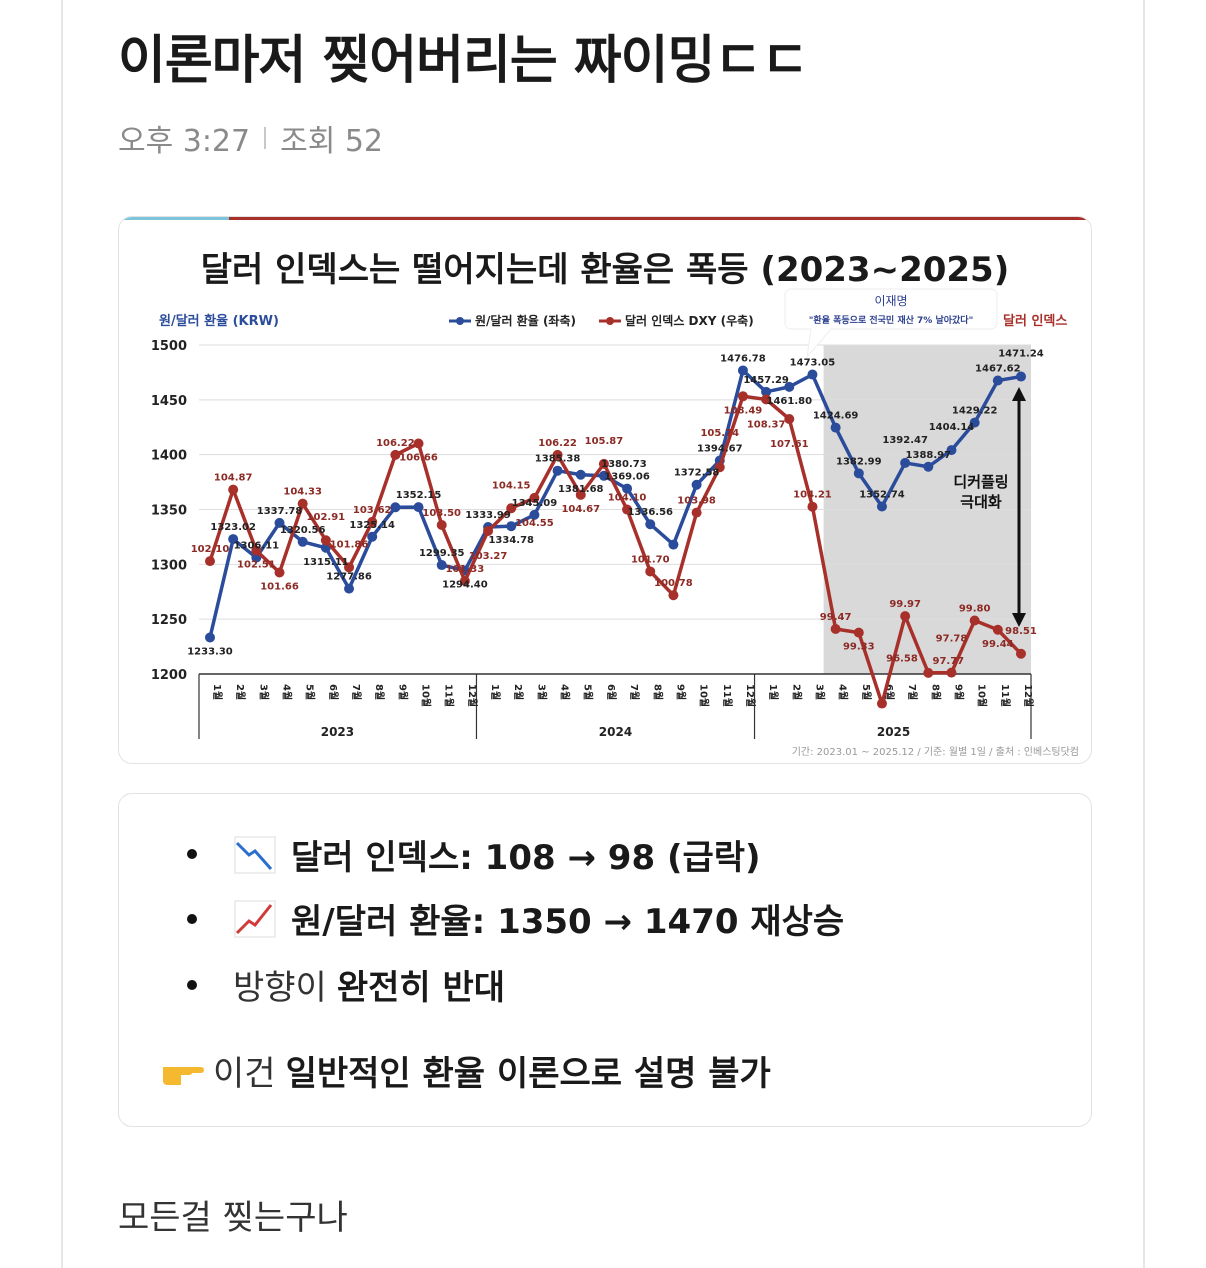 Image resolution: width=1206 pixels, height=1268 pixels. Describe the element at coordinates (980, 482) in the screenshot. I see `decoupling-label-1: 디커플링` at that location.